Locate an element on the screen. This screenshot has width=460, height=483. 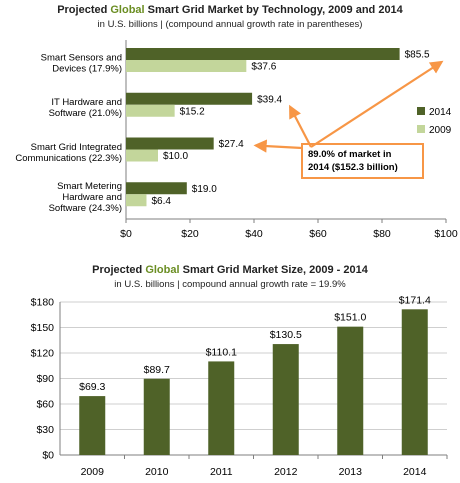
chart2-y-tick-label: $60 is located at coordinates (45, 405).